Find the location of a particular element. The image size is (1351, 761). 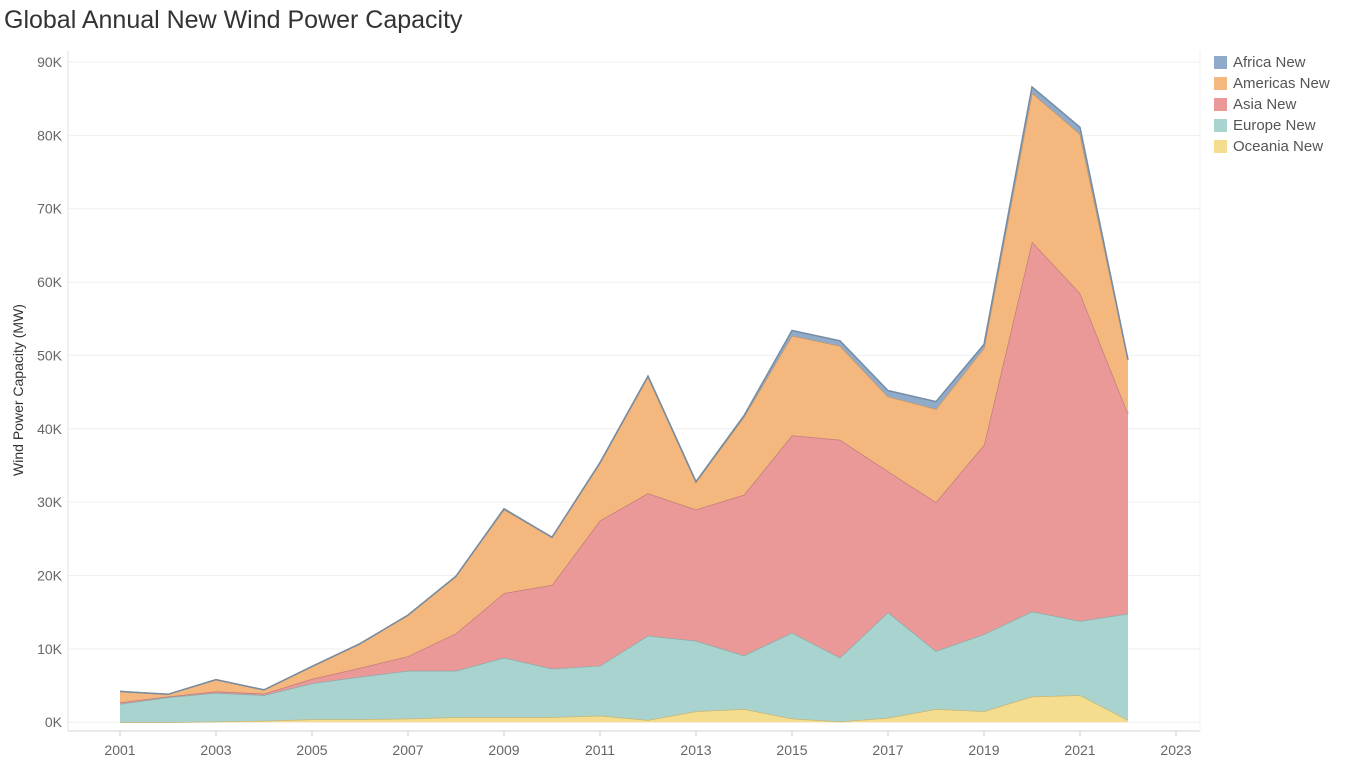

legend-item: Africa New is located at coordinates (1272, 62).